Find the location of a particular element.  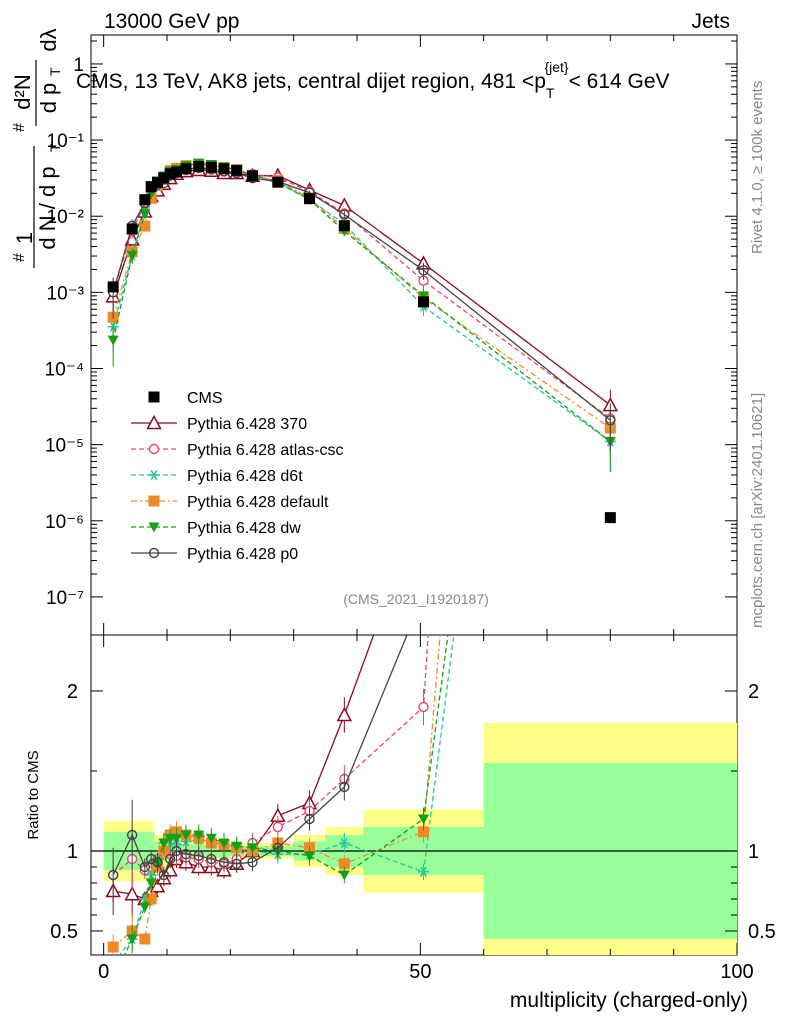

ylabel-one: 1 is located at coordinates (24, 238).